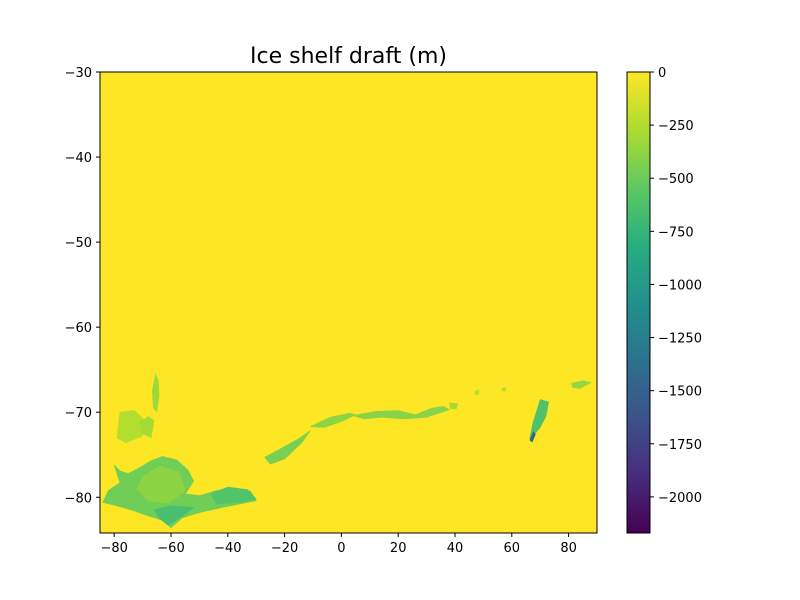 Image resolution: width=800 pixels, height=600 pixels. I want to click on y-tick-label: −30, so click(78, 73).